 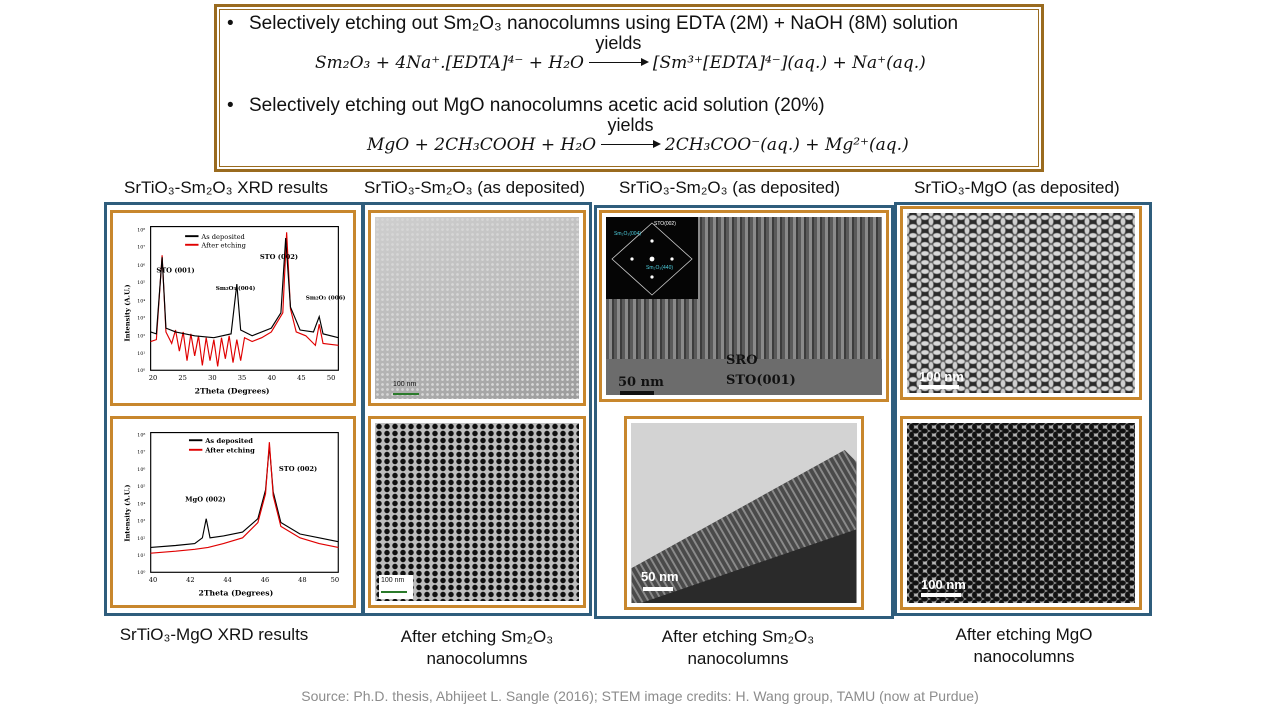 What do you see at coordinates (659, 268) in the screenshot?
I see `inset-label-sm2o3-440: Sm₂O₃(440)` at bounding box center [659, 268].